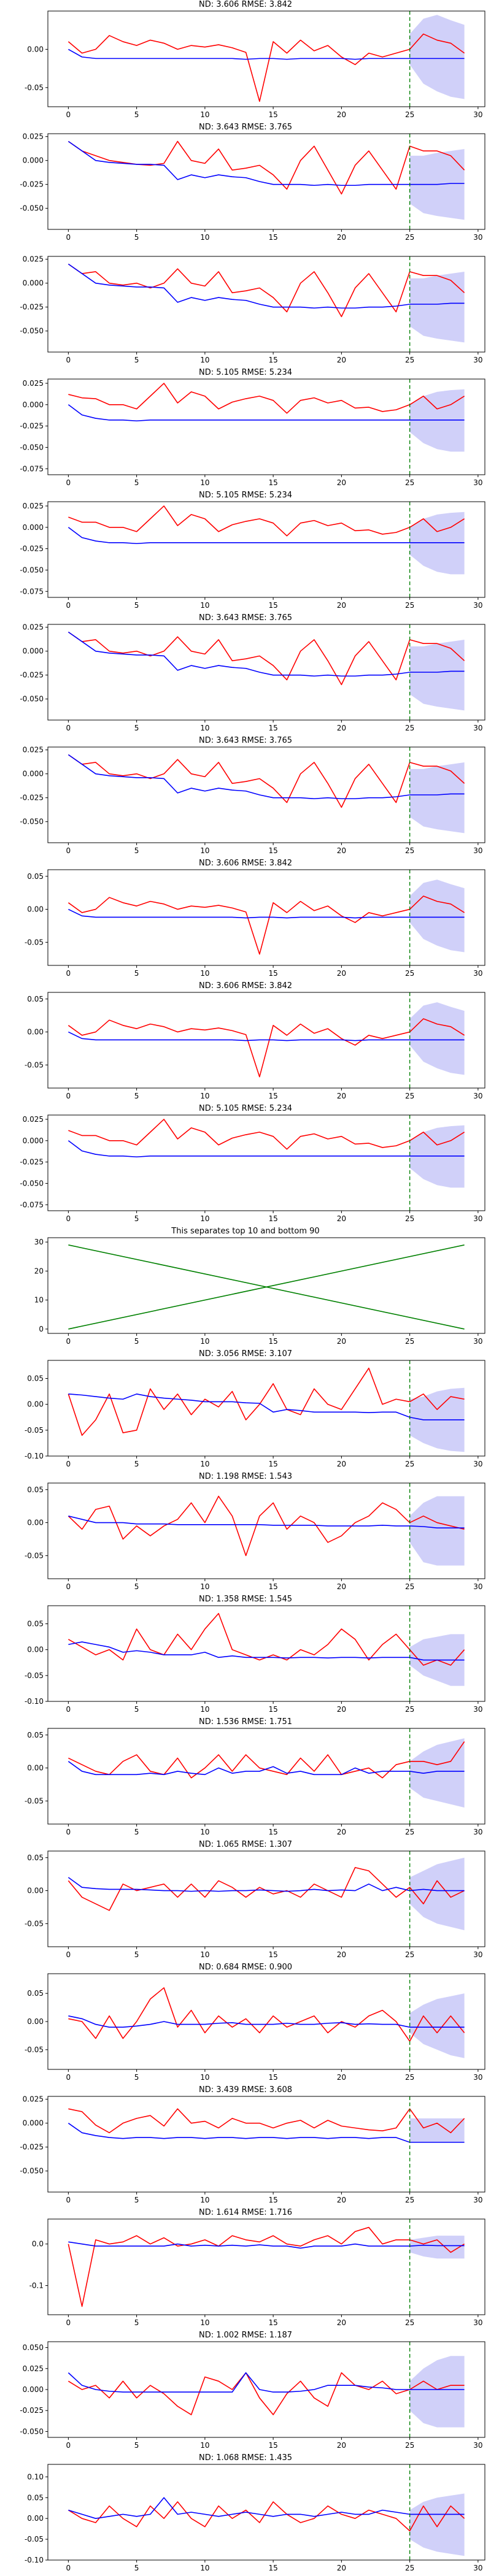  What do you see at coordinates (33, 2348) in the screenshot?
I see `y-tick-label: 0.050` at bounding box center [33, 2348].